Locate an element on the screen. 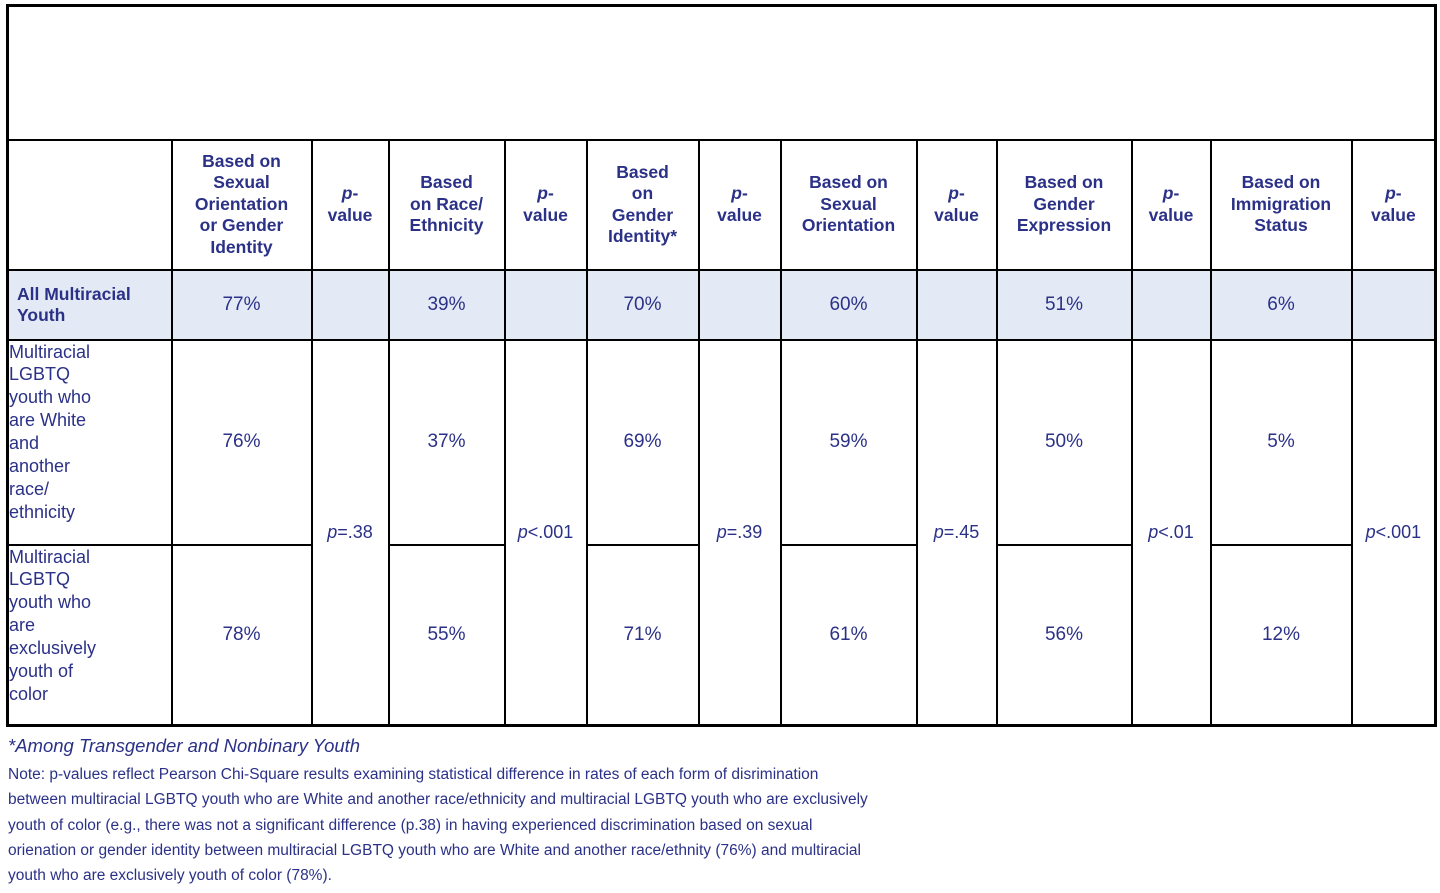  header-cell-p-value-1: p- value is located at coordinates (350, 204).